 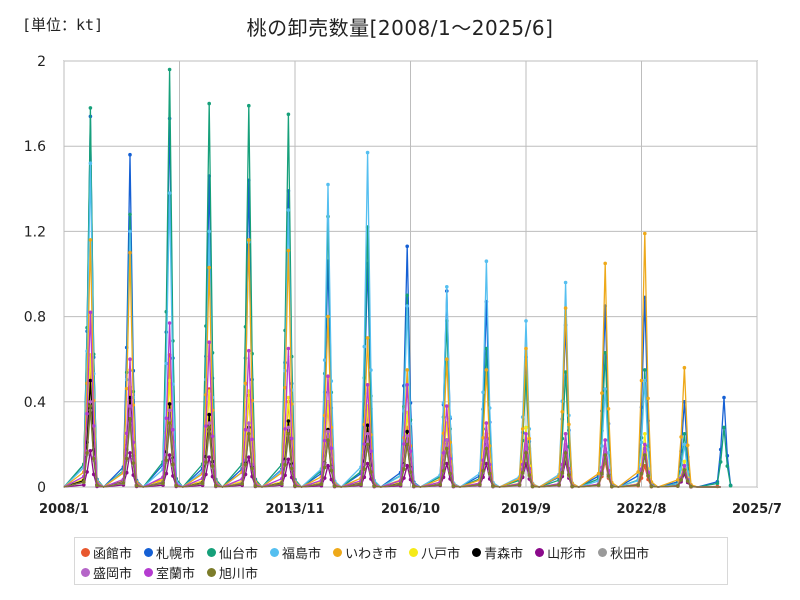 I want to click on legend-label: 旭川市, so click(x=239, y=574).